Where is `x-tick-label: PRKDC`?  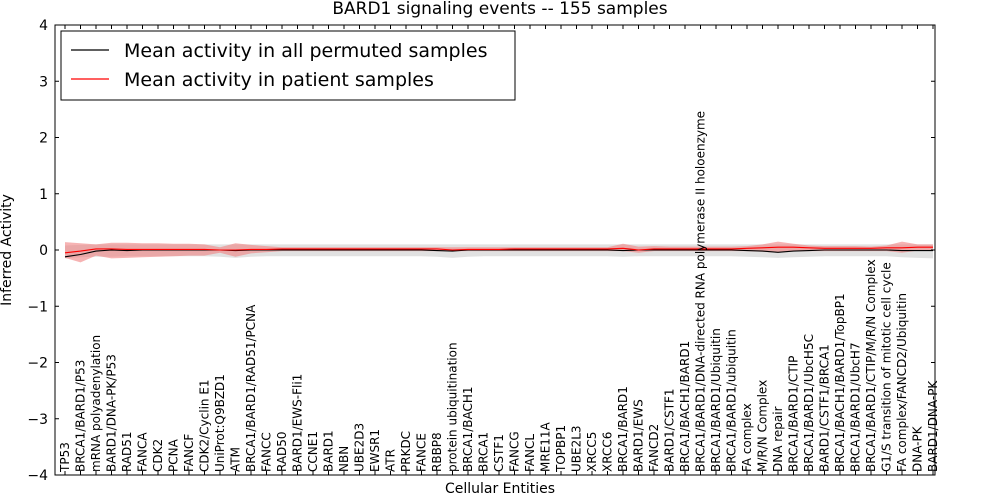 x-tick-label: PRKDC is located at coordinates (406, 451).